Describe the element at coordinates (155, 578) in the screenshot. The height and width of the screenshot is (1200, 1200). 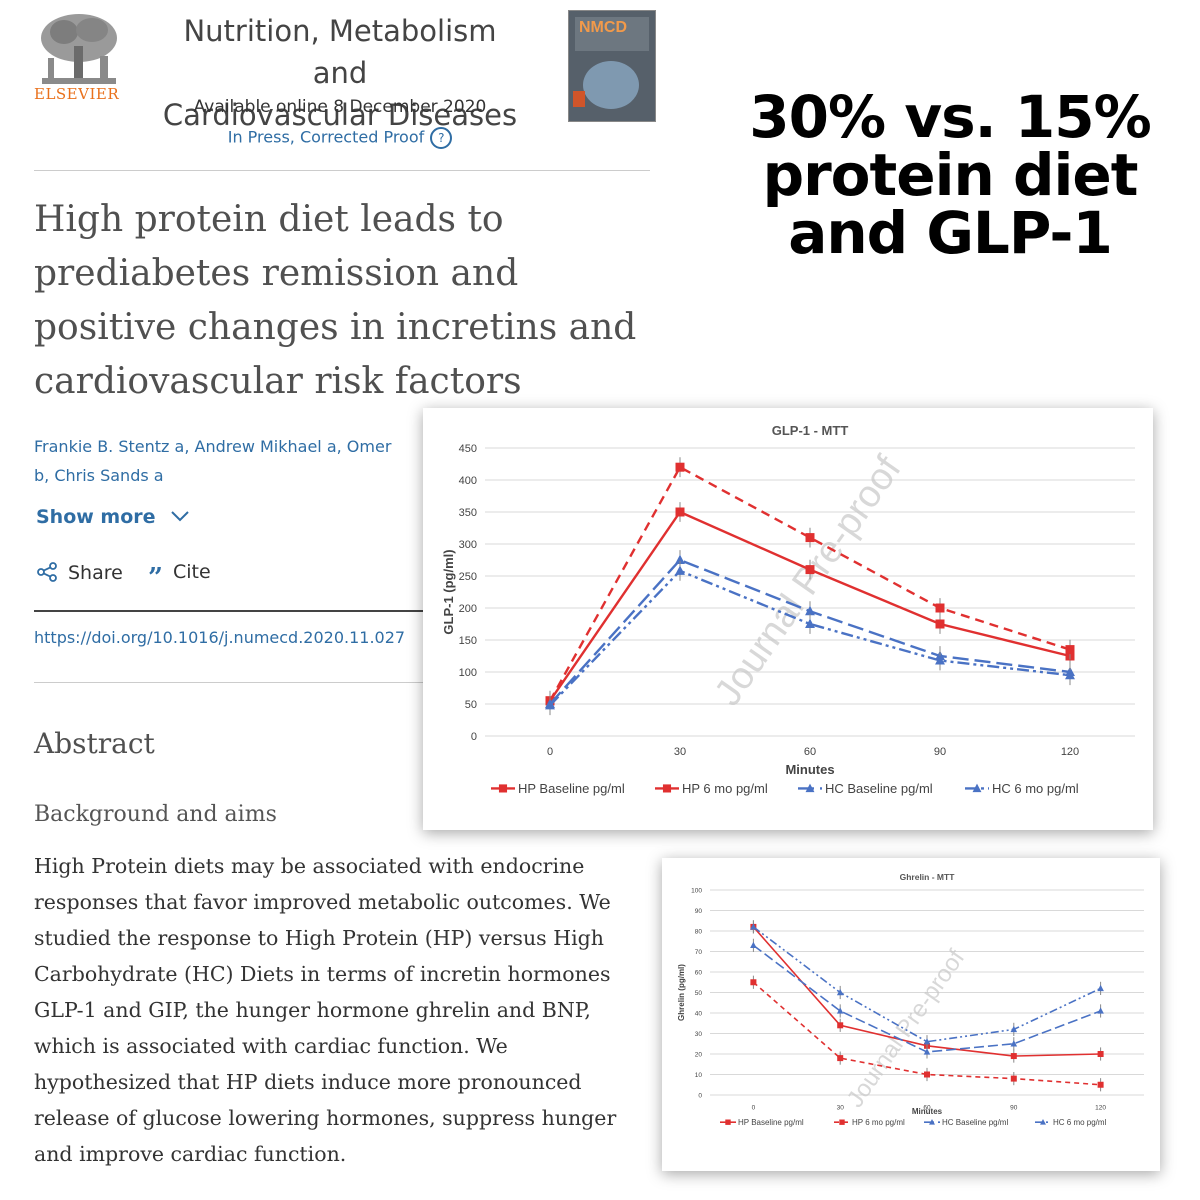
I see `quote-icon: ”` at that location.